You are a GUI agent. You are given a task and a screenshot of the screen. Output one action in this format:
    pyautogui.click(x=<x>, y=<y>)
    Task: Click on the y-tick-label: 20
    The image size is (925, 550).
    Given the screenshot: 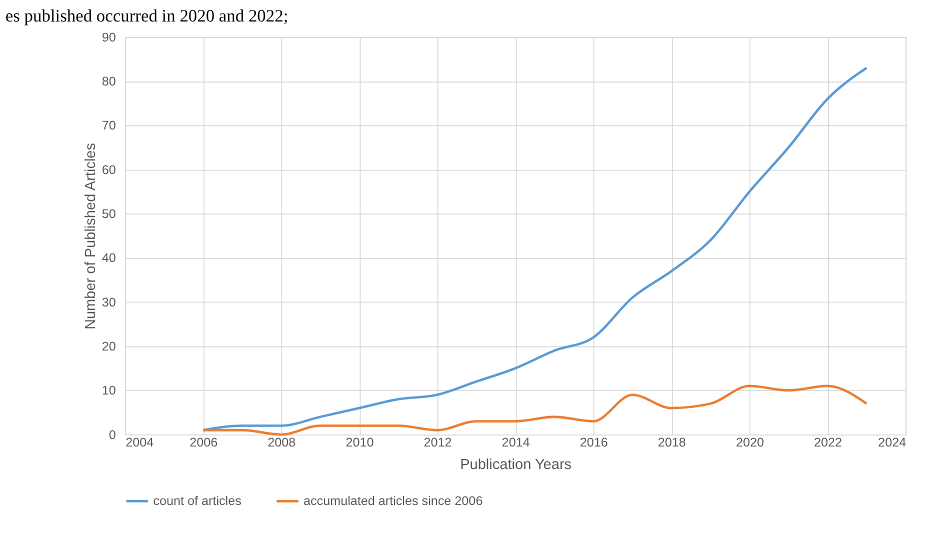 What is the action you would take?
    pyautogui.click(x=109, y=347)
    